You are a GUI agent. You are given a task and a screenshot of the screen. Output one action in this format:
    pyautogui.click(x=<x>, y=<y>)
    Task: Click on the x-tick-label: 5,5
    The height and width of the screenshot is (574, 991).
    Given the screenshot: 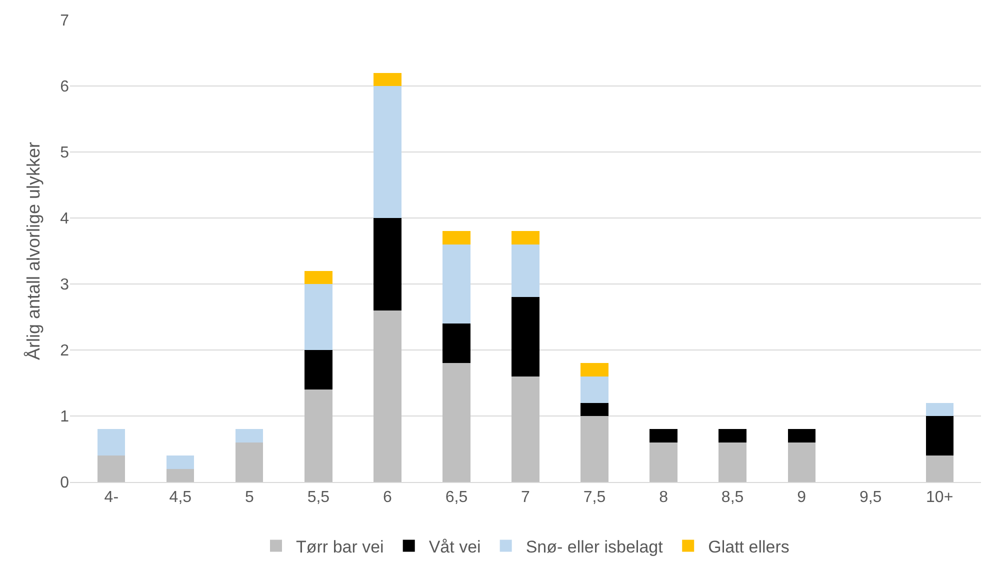 What is the action you would take?
    pyautogui.click(x=318, y=497)
    